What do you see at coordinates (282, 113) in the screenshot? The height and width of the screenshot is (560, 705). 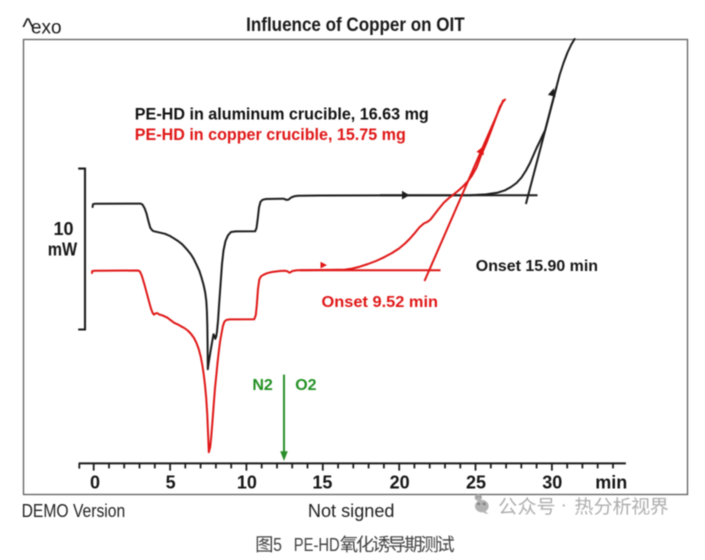 I see `svg-text:PE-HD in aluminum crucible, 16: PE-HD in aluminum crucible, 16.63 mg` at bounding box center [282, 113].